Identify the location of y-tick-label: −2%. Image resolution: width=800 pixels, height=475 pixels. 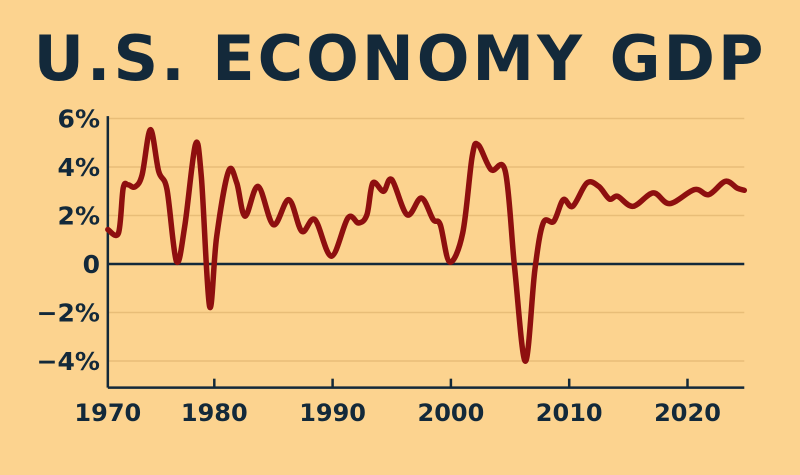
(68, 313).